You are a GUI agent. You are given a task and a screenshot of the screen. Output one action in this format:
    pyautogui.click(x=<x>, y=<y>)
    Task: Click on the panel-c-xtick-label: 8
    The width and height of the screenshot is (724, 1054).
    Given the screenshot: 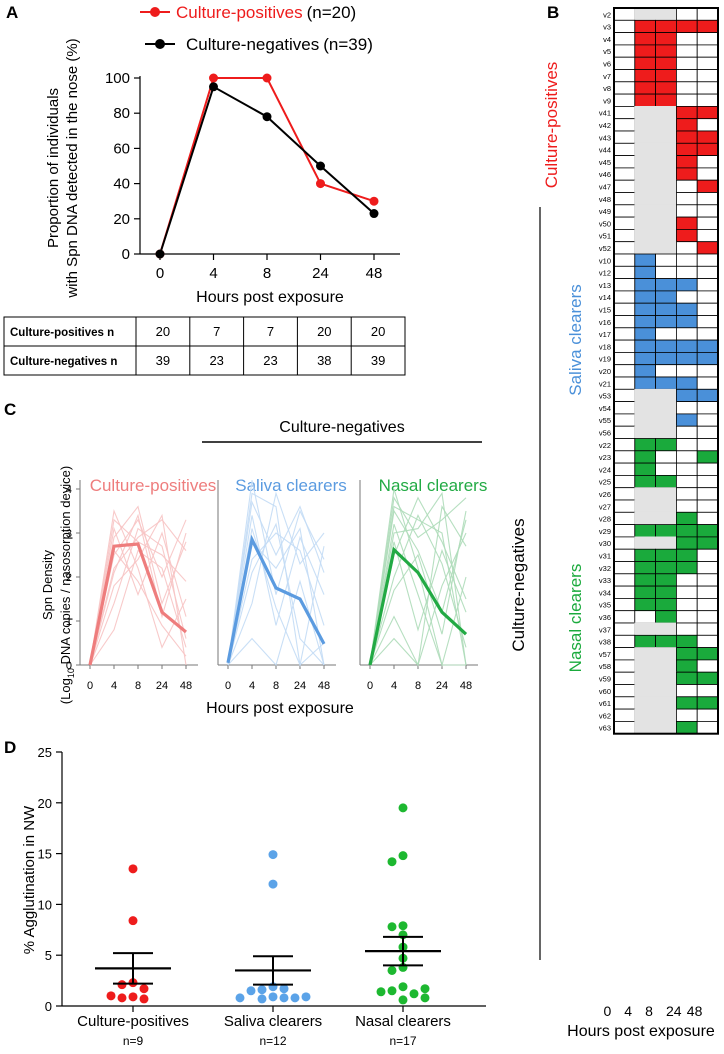 What is the action you would take?
    pyautogui.click(x=418, y=686)
    